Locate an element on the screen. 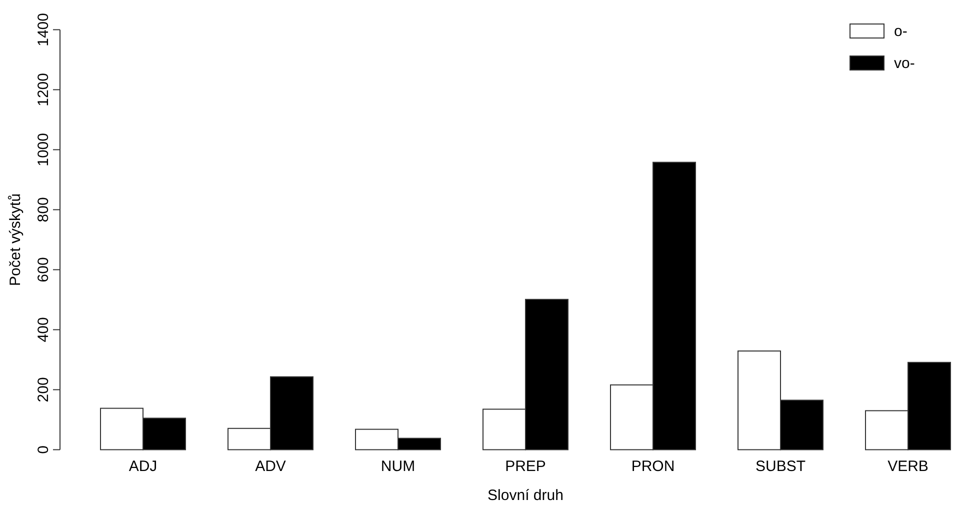 This screenshot has height=508, width=954. y-tick-label: 1000 is located at coordinates (43, 149).